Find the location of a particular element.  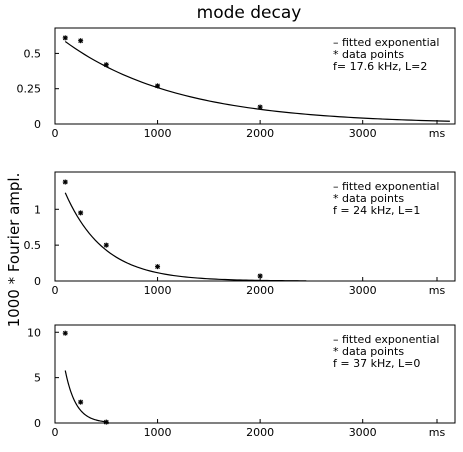

y-tick-label: 5 is located at coordinates (37, 378).